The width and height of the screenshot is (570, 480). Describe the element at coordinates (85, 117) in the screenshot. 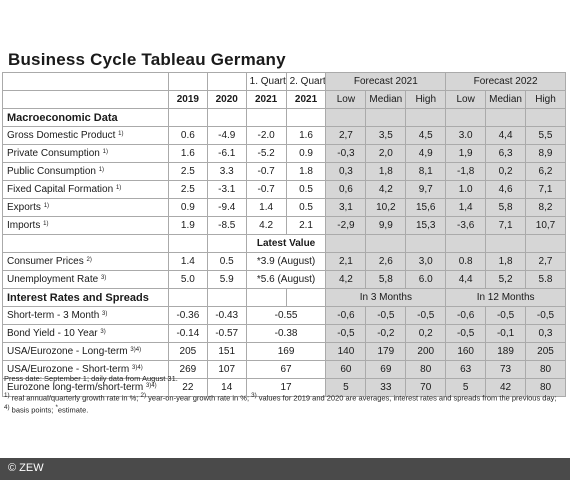

I see `section-heading: Macroeconomic Data` at that location.